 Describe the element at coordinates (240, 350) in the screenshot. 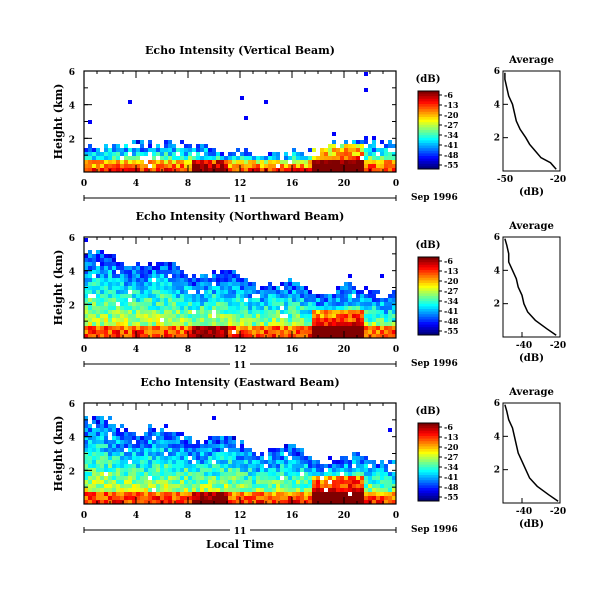

I see `x-tick-label: 12` at that location.